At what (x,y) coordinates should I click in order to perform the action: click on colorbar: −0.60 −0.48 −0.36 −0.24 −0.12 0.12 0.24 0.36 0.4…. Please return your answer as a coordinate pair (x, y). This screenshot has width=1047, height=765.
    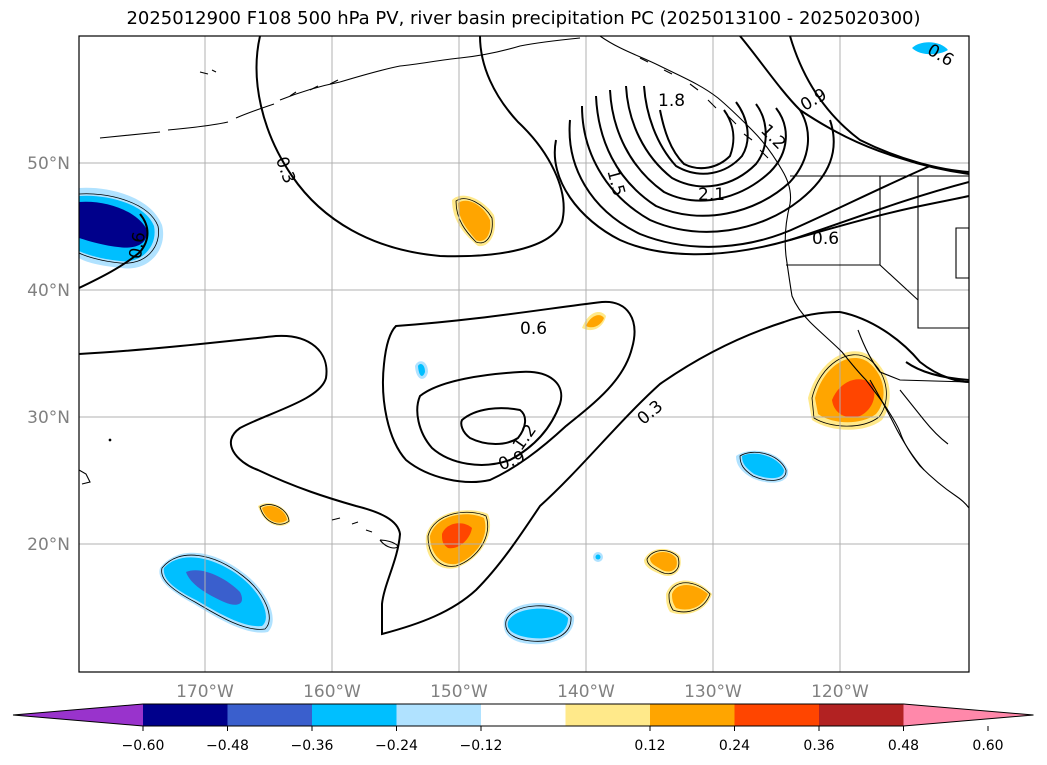
    Looking at the image, I should click on (523, 728).